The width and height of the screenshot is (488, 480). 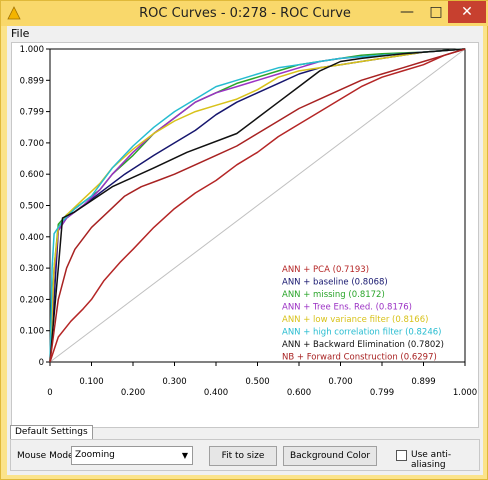 What do you see at coordinates (257, 382) in the screenshot?
I see `x-tick-label: 0.500` at bounding box center [257, 382].